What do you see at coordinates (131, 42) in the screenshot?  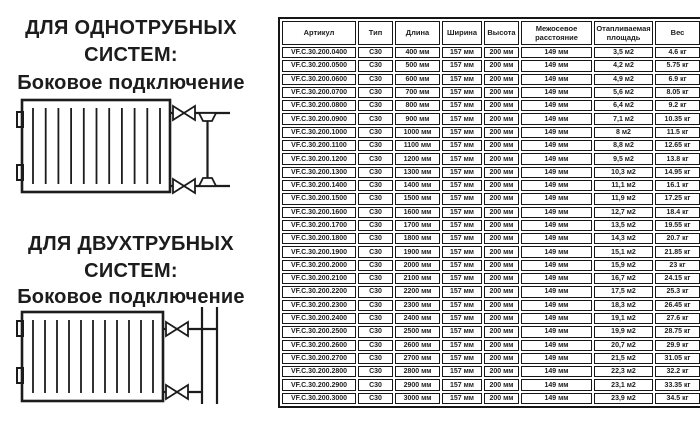 I see `single-pipe-title: ДЛЯ ОДНОТРУБНЫХ СИСТЕМ:` at bounding box center [131, 42].